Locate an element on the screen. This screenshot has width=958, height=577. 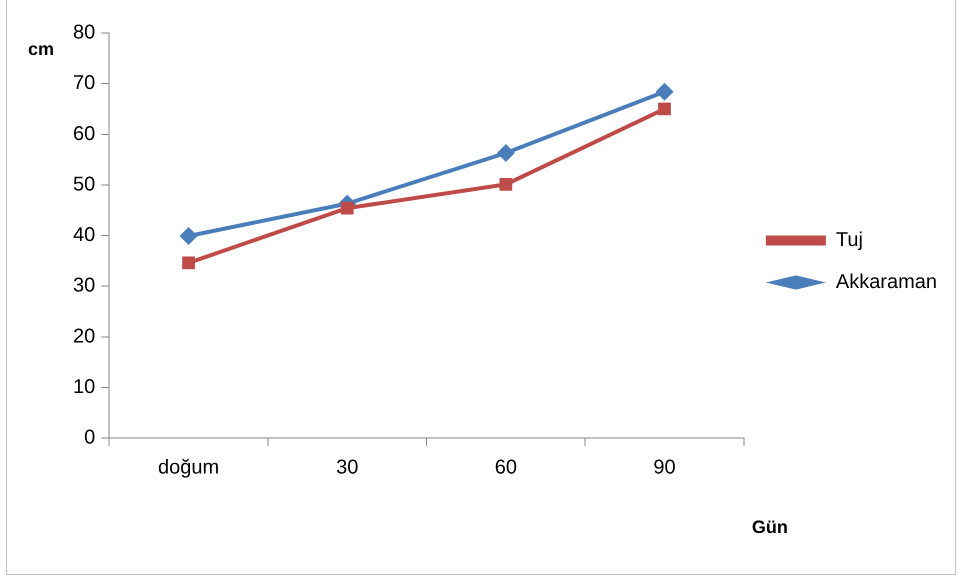
y-tick-label: 40 is located at coordinates (84, 235).